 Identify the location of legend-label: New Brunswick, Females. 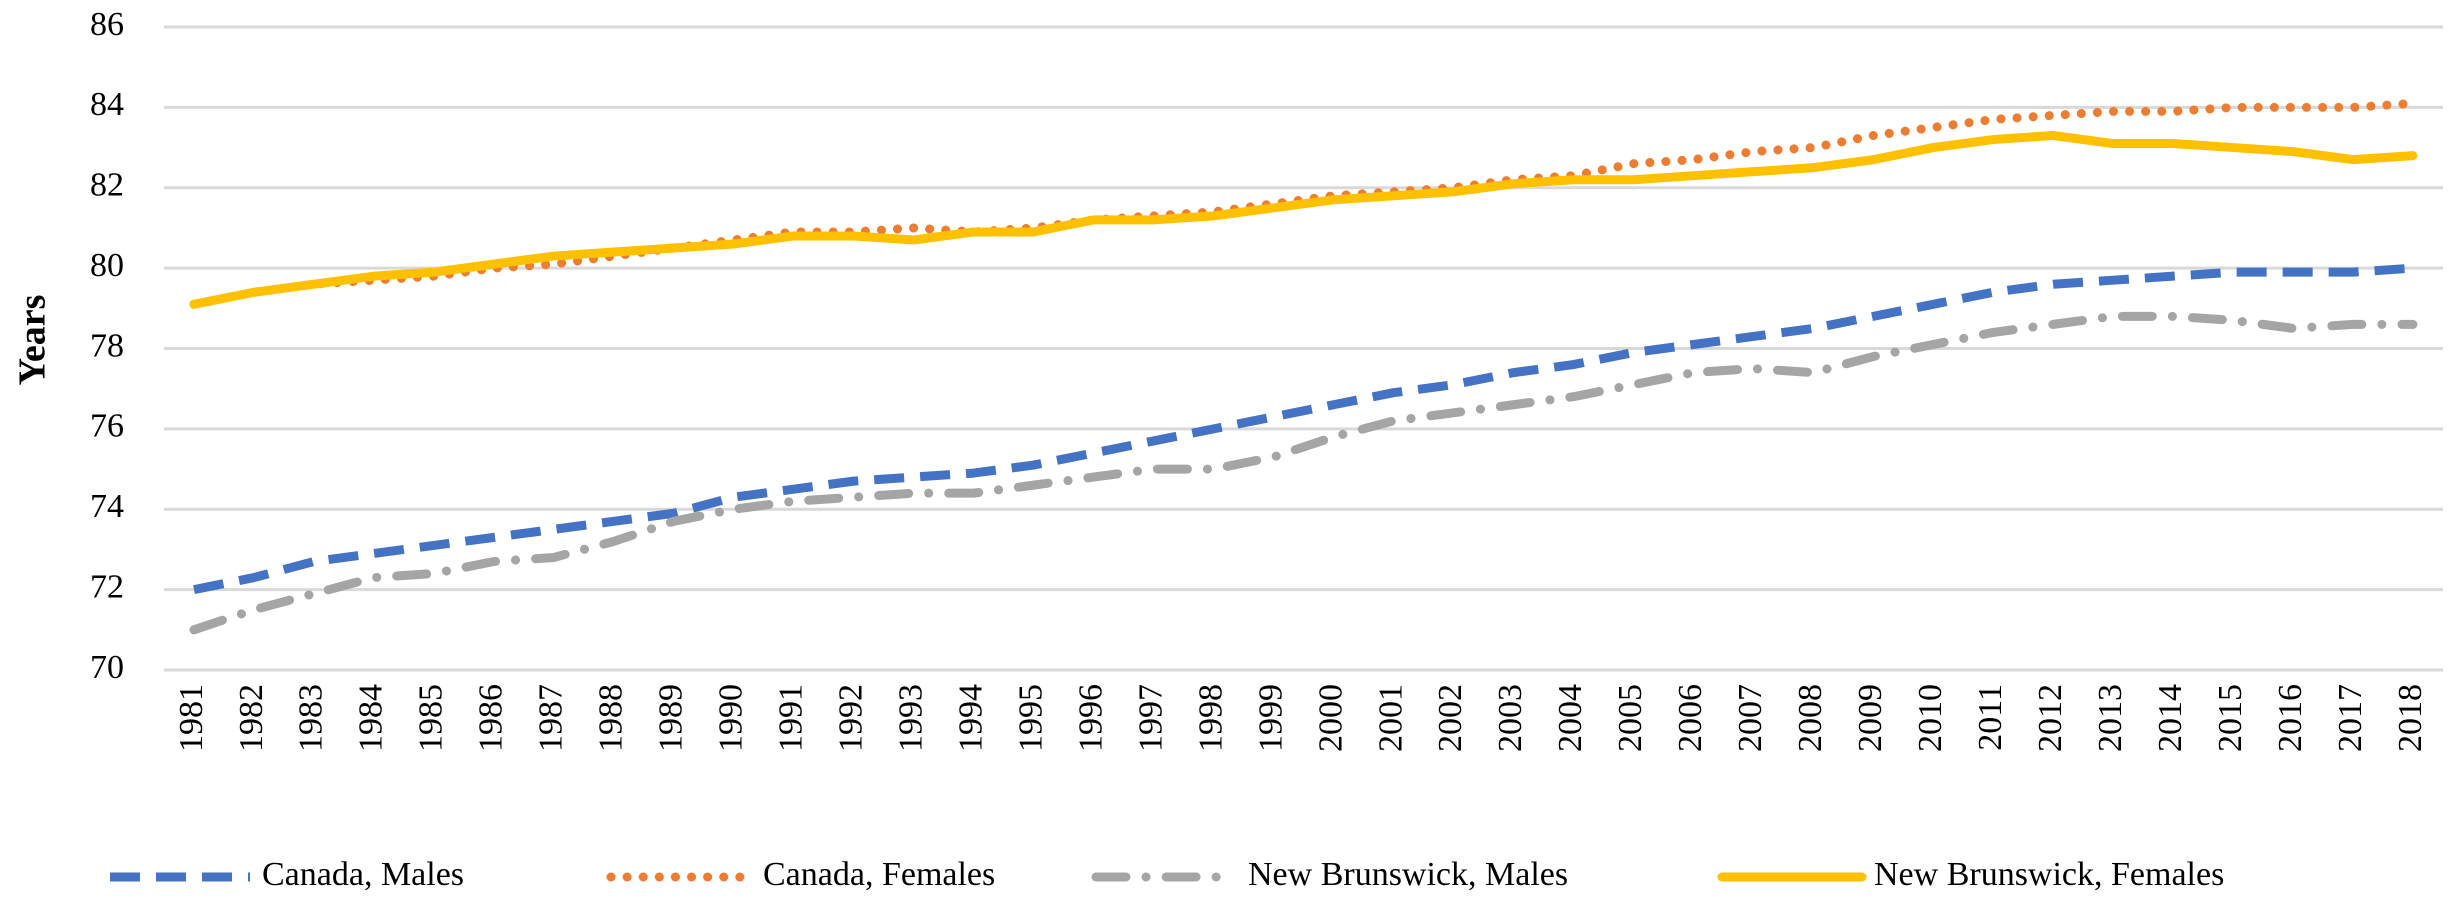
(2049, 874).